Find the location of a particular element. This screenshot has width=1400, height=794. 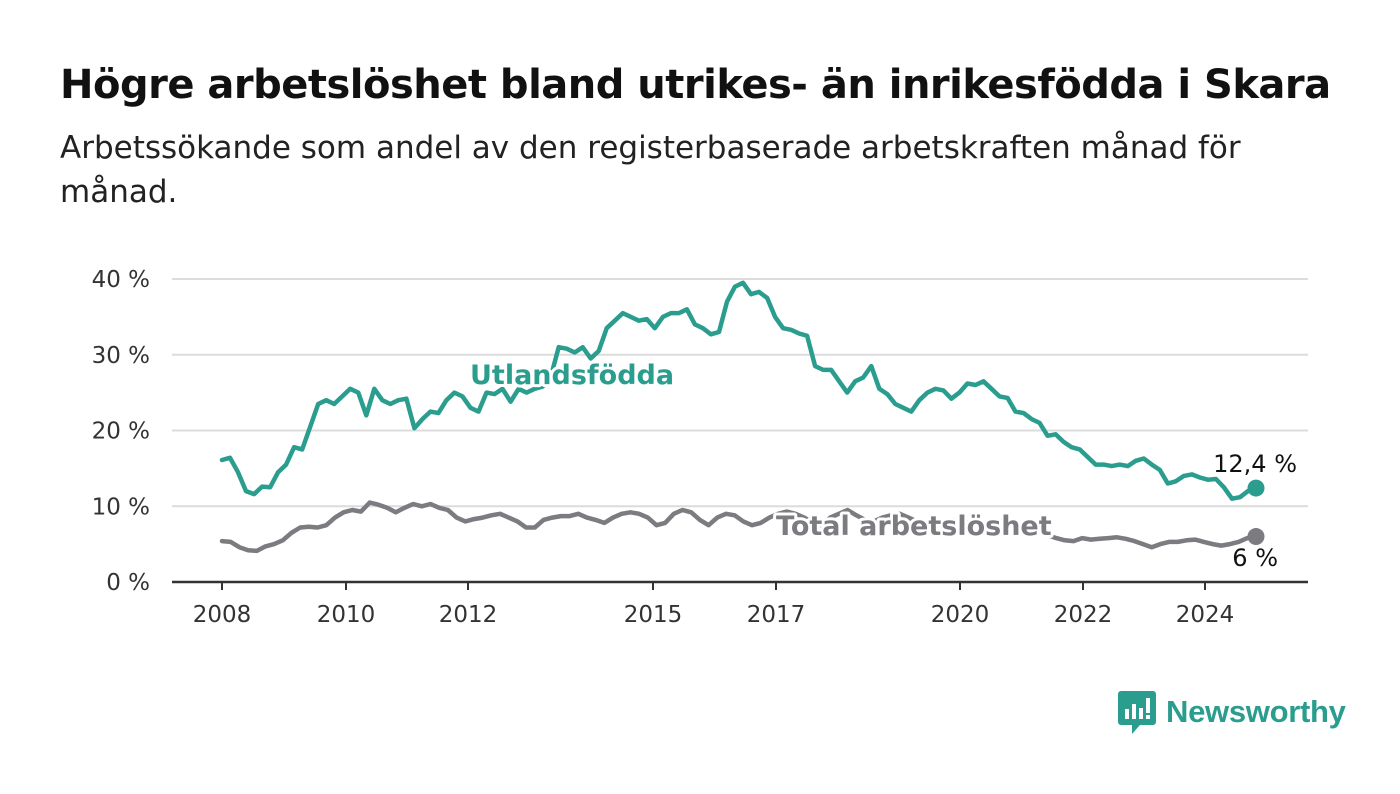

series-label: Total arbetslöshet is located at coordinates (914, 526).